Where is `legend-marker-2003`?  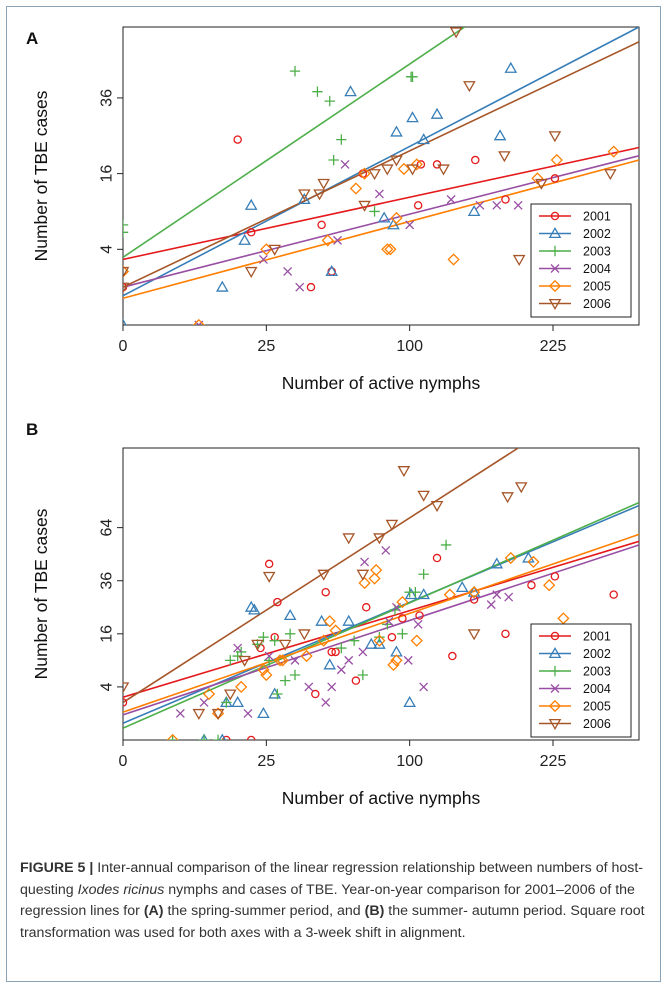 legend-marker-2003 is located at coordinates (555, 671).